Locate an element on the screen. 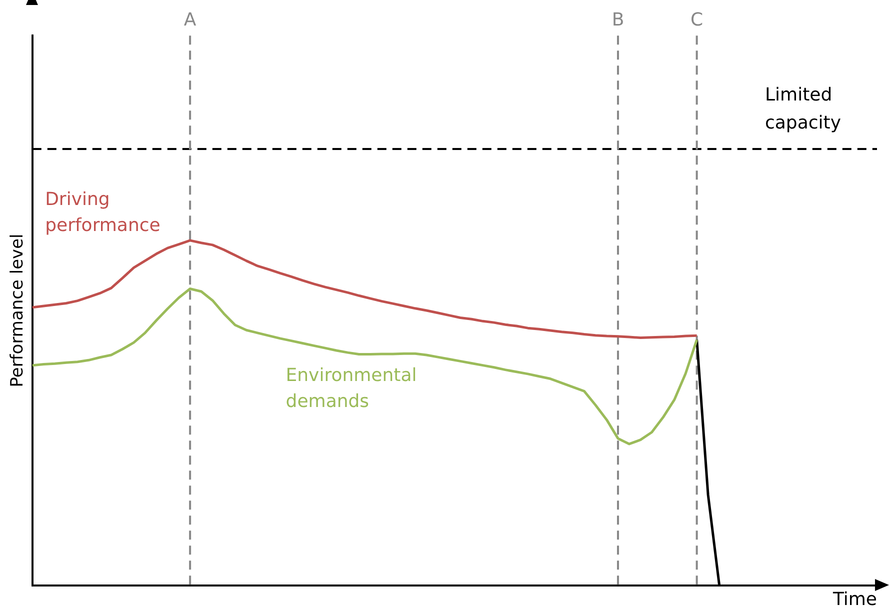 This screenshot has width=889, height=615. series-label: Environmental demands is located at coordinates (351, 388).